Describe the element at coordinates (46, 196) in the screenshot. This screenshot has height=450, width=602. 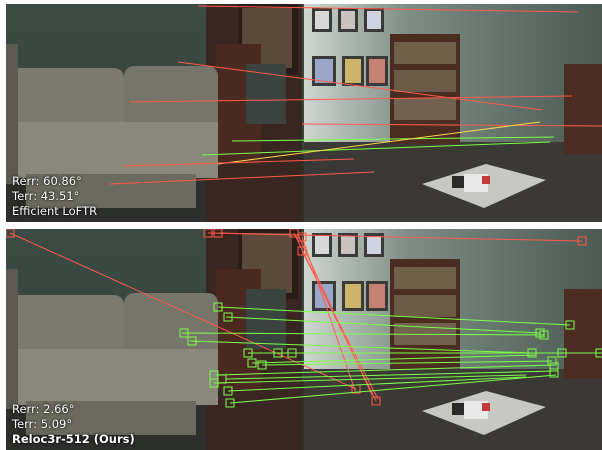
I see `translation-error-label: Terr: 43.51°` at that location.